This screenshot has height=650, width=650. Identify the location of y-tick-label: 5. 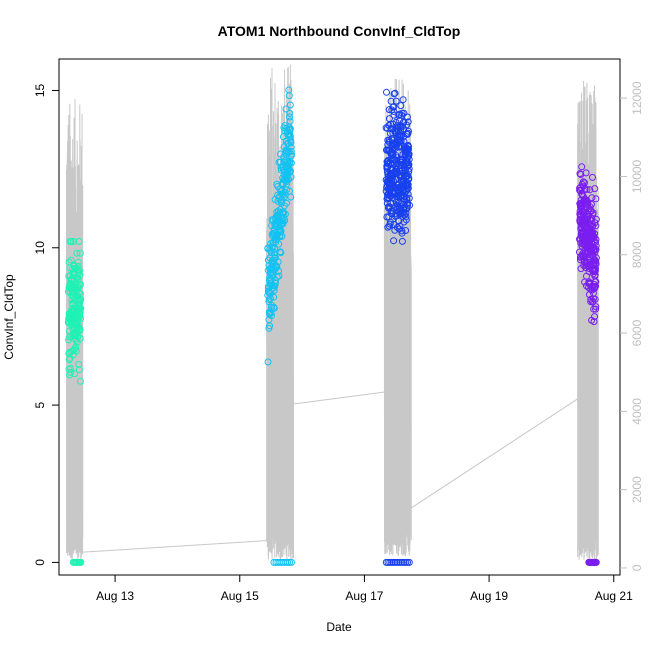
(40, 404).